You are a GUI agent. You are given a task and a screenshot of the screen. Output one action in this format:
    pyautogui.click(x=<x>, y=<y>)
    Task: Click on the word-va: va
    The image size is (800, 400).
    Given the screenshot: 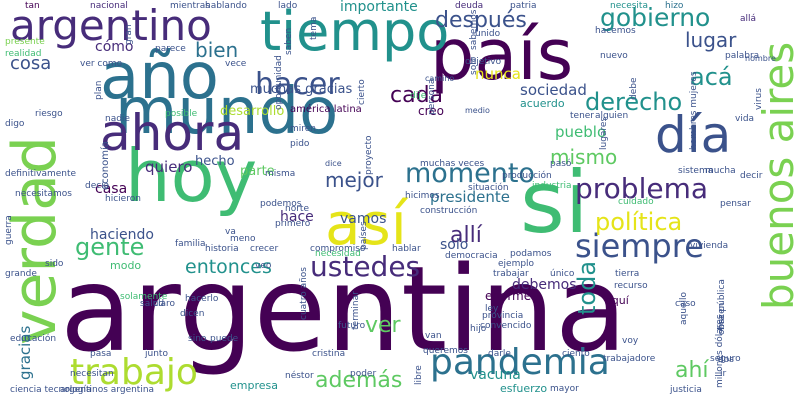 What is the action you would take?
    pyautogui.click(x=230, y=232)
    